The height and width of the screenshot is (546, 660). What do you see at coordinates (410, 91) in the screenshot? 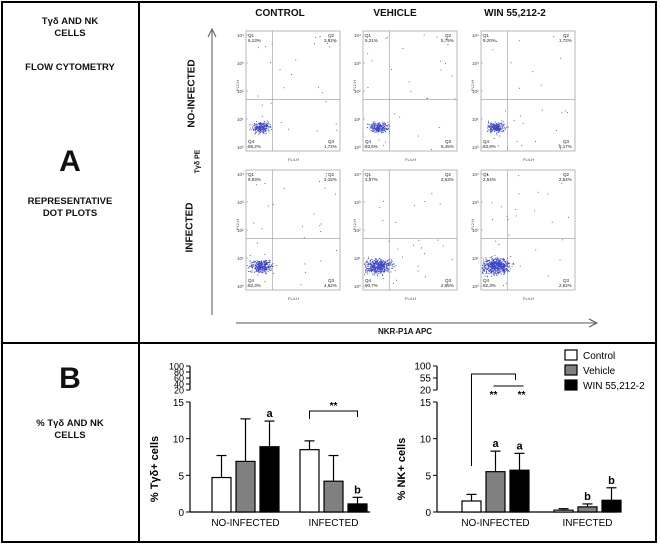
I see `dot-plot-frame` at bounding box center [410, 91].